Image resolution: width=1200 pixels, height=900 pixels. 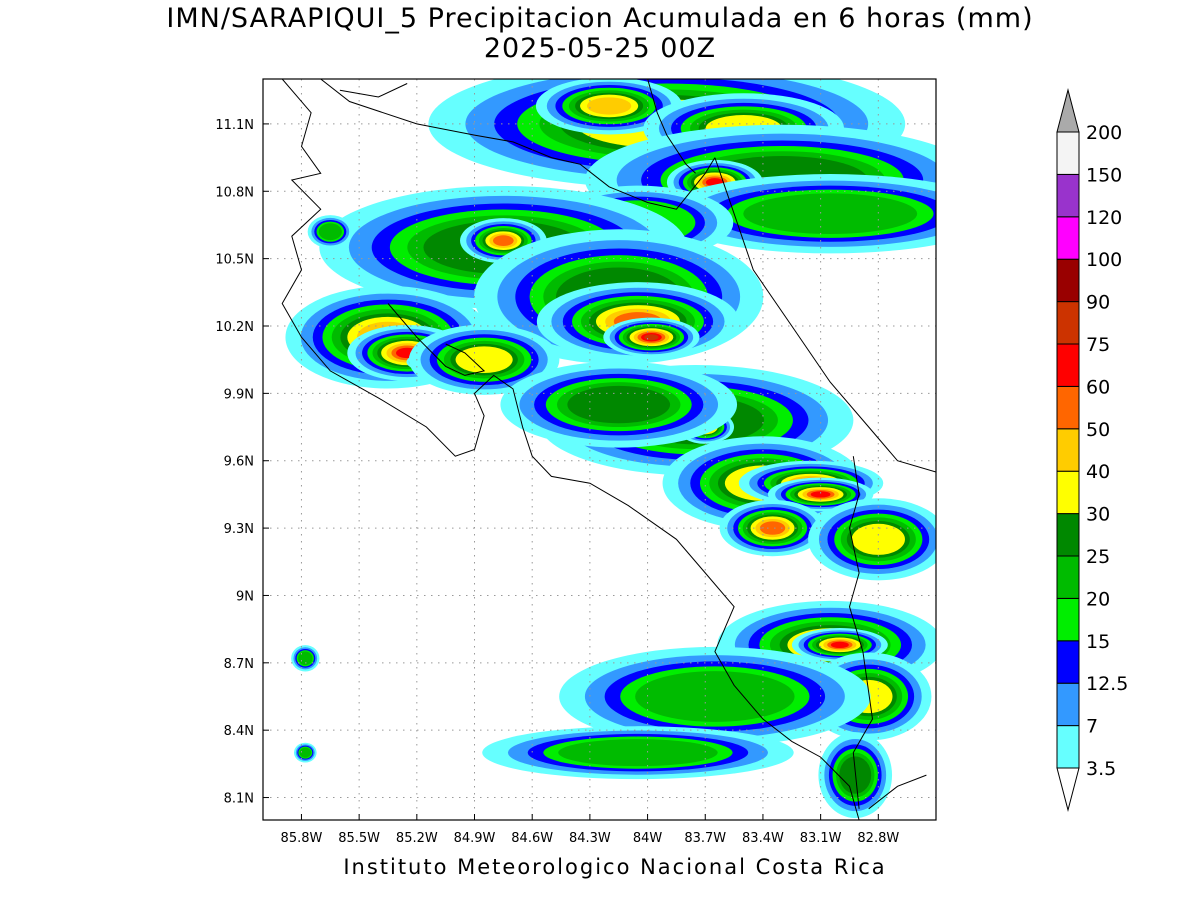 I want to click on colorbar-label: 20, so click(x=1098, y=599).